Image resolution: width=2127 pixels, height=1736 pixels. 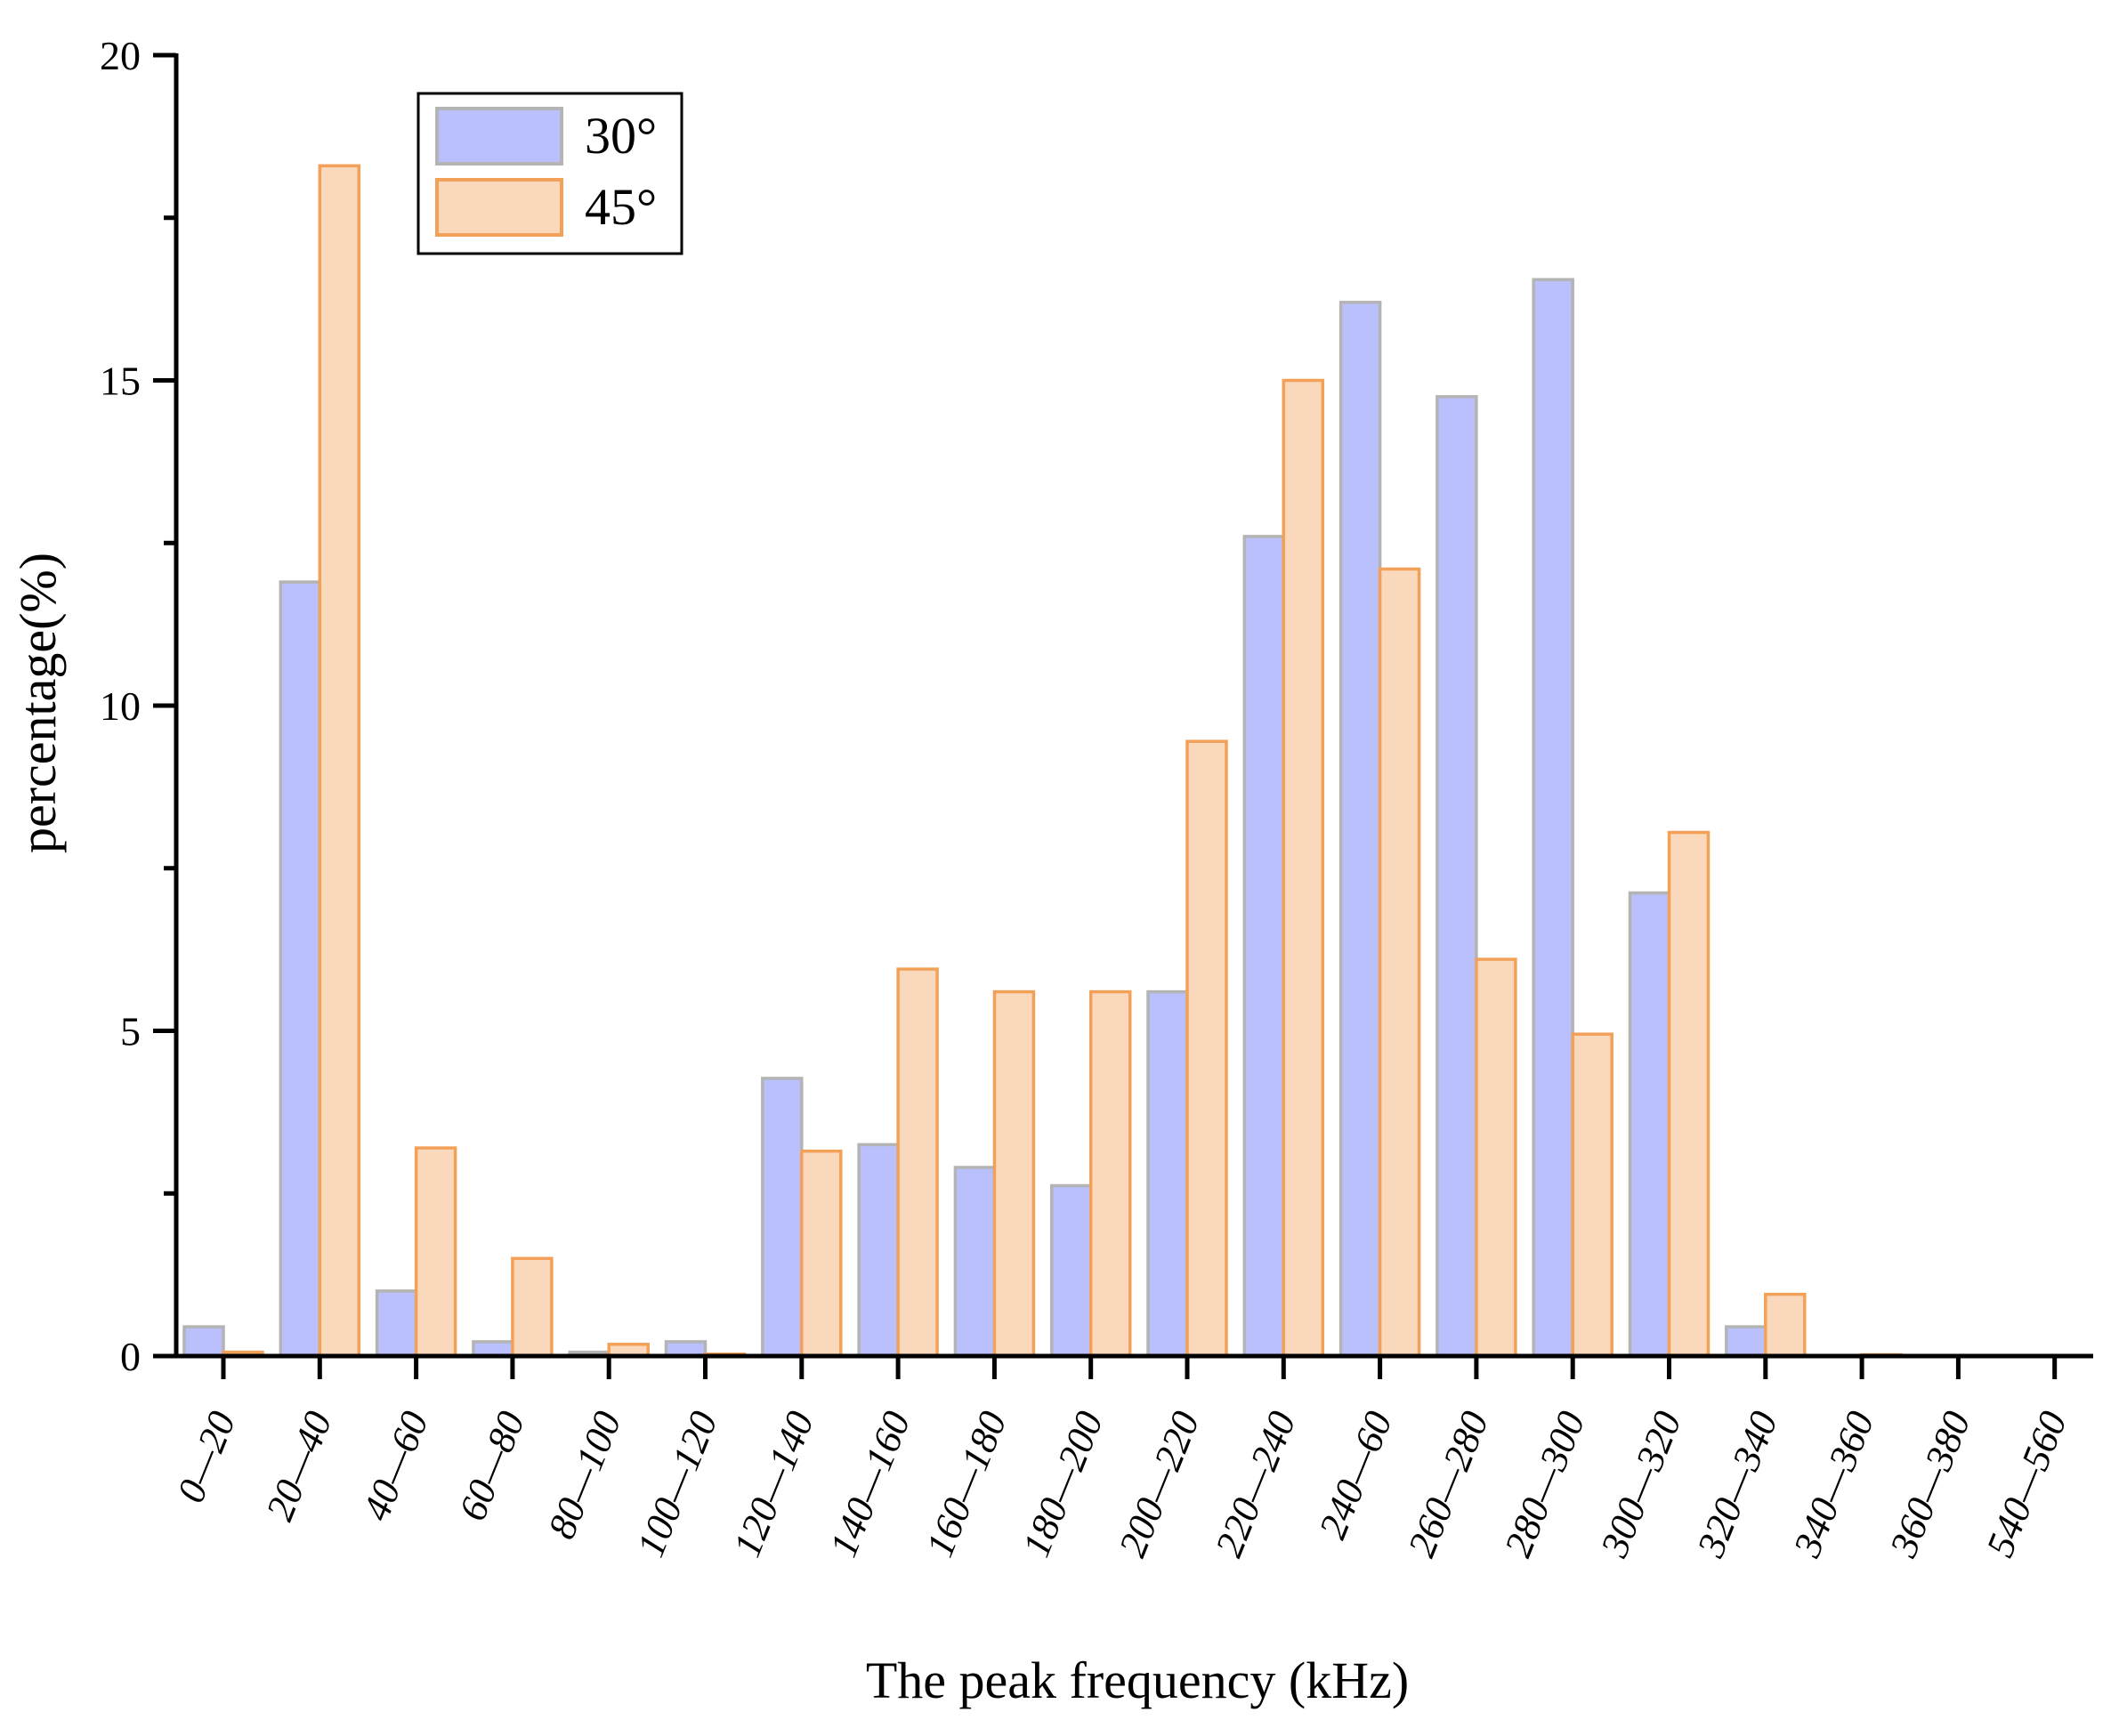 What do you see at coordinates (1833, 1484) in the screenshot?
I see `x-tick-label: 340—360` at bounding box center [1833, 1484].